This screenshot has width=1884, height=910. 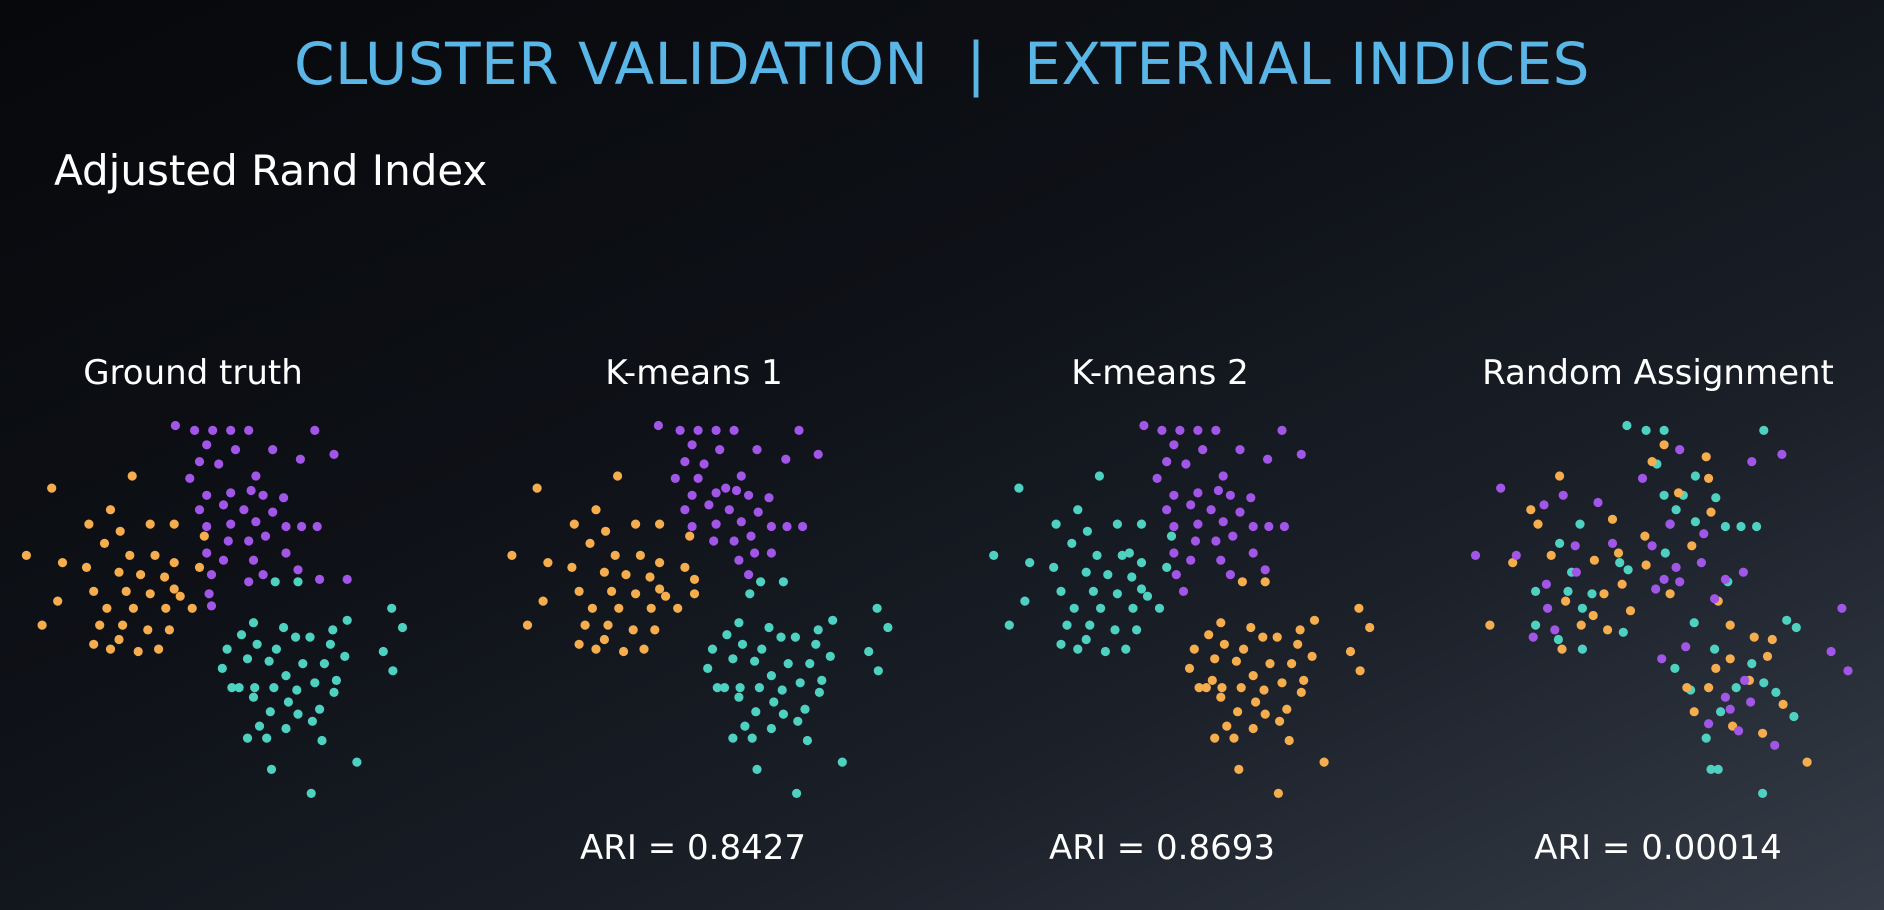 What do you see at coordinates (193, 373) in the screenshot?
I see `panel-title-ground-truth: Ground truth` at bounding box center [193, 373].